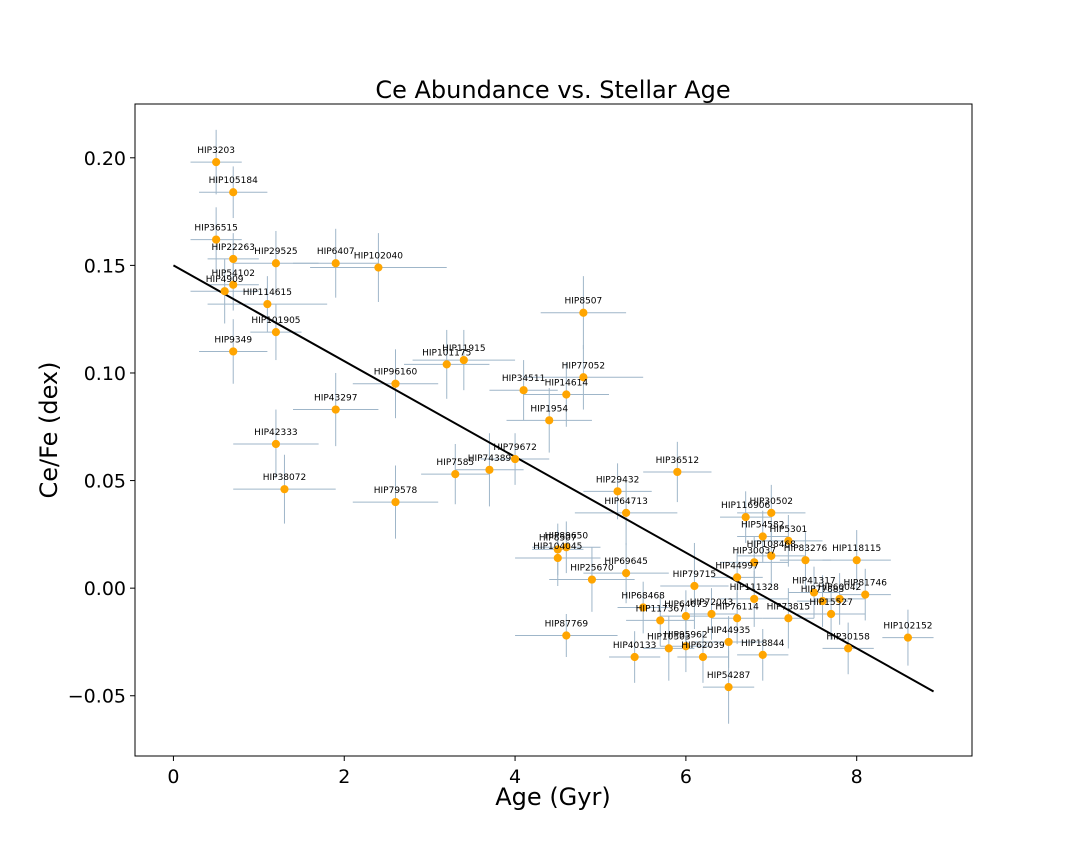 Image resolution: width=1080 pixels, height=864 pixels. I want to click on chart-title: Ce Abundance vs. Stellar Age, so click(552, 90).